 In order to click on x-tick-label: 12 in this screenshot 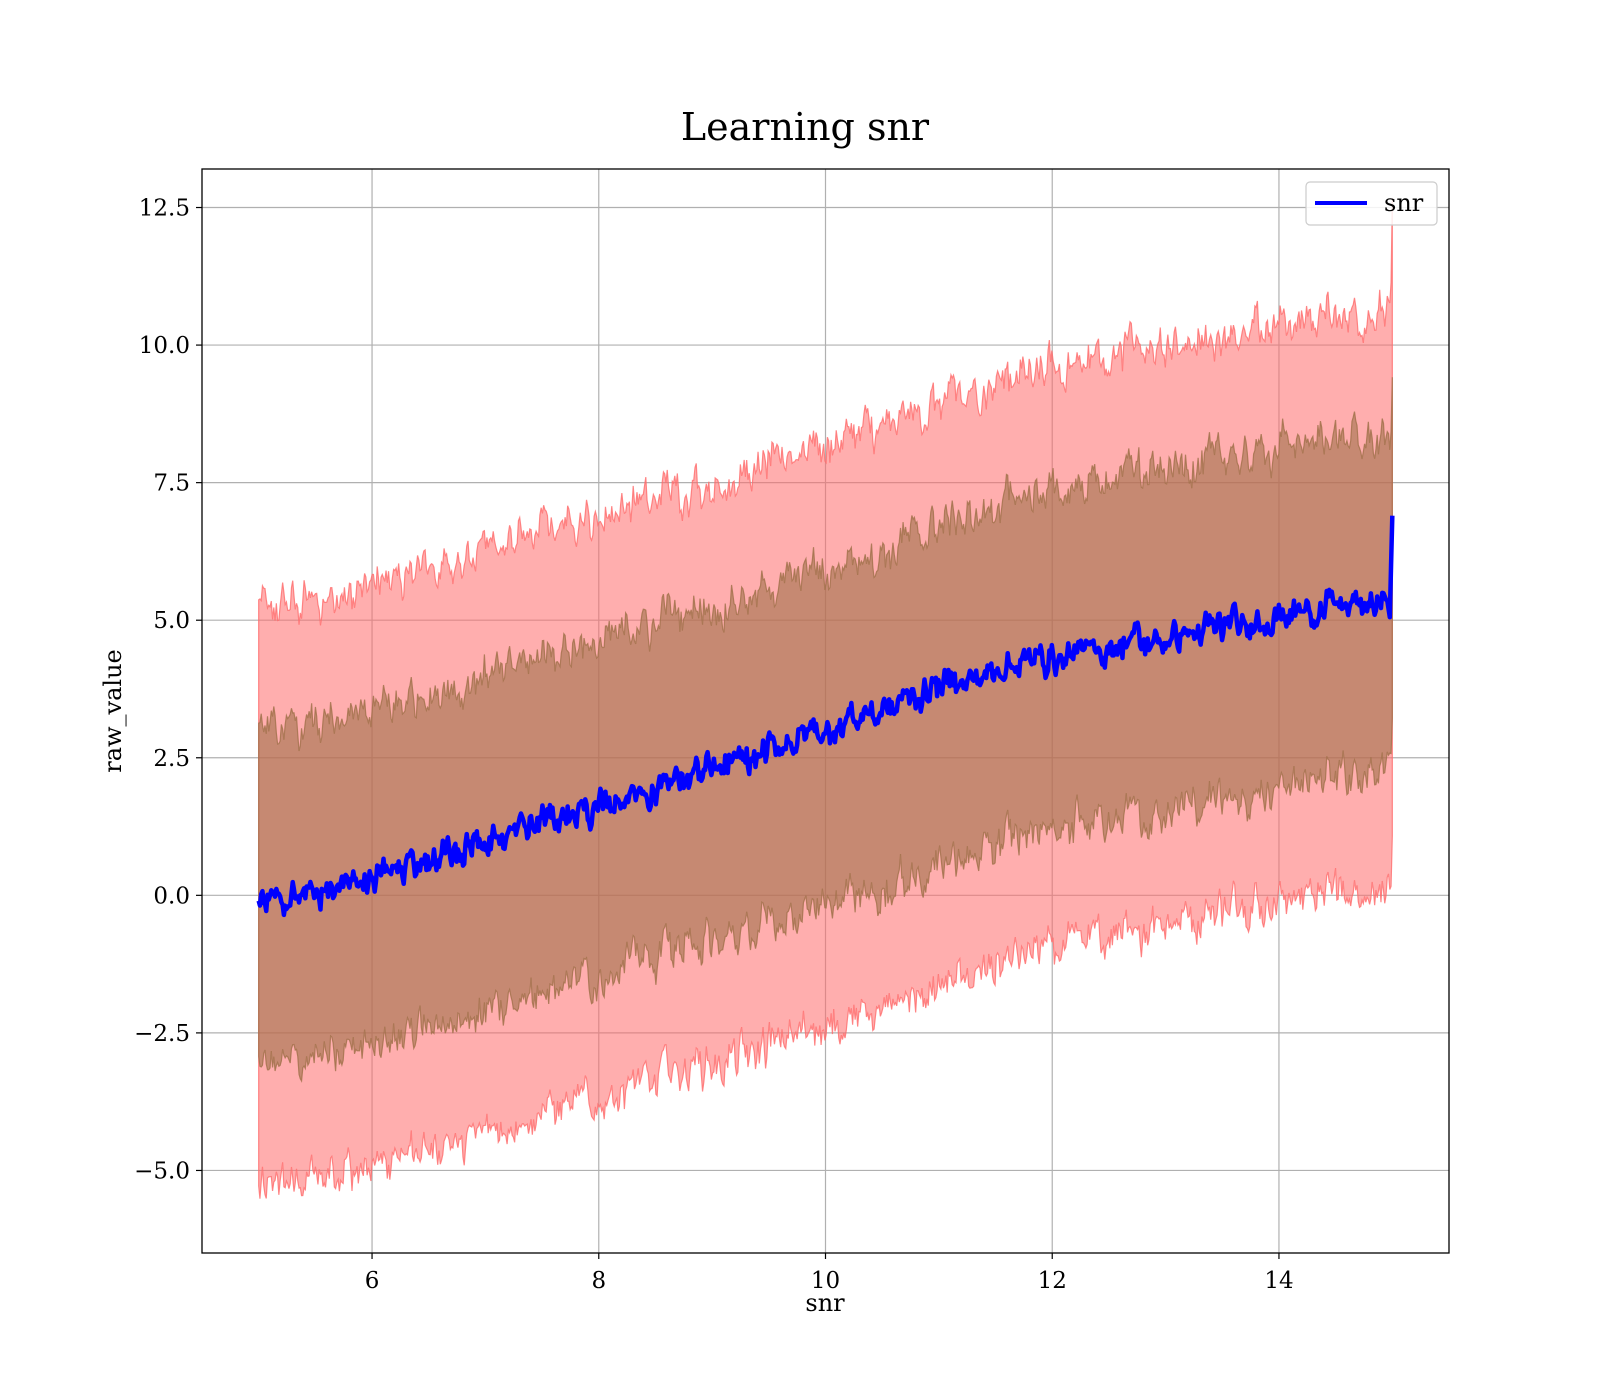, I will do `click(1052, 1281)`.